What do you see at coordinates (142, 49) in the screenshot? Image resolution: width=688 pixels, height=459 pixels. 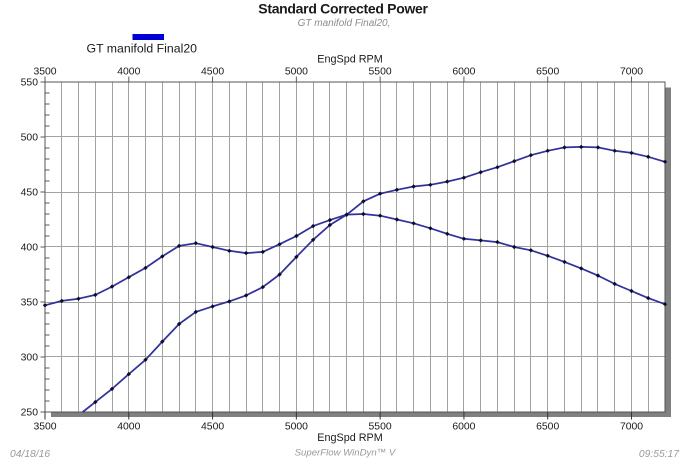 I see `svg-text: GT manifold Final20` at bounding box center [142, 49].